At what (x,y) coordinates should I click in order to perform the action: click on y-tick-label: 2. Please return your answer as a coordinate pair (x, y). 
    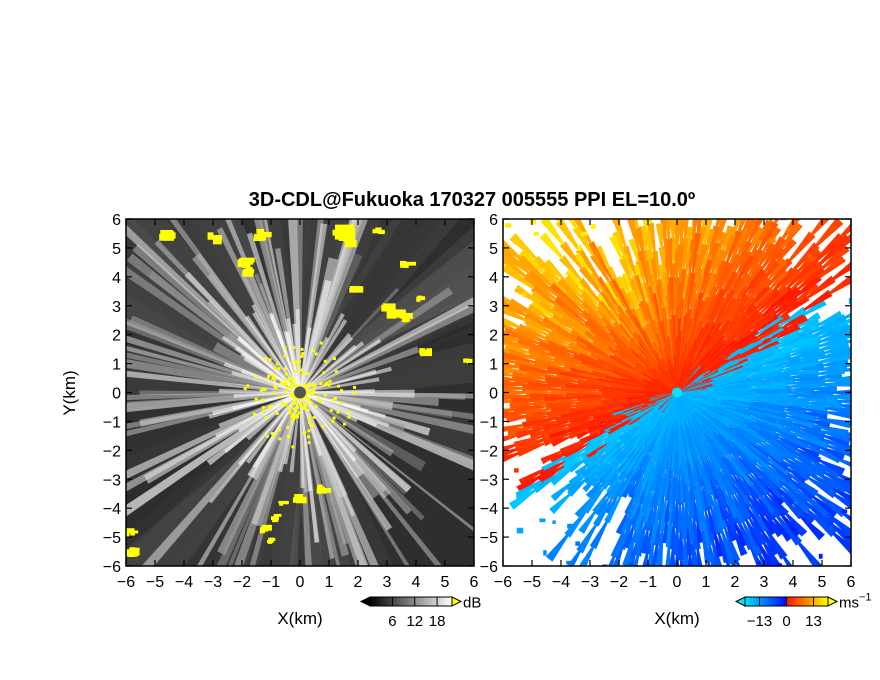
    Looking at the image, I should click on (116, 336).